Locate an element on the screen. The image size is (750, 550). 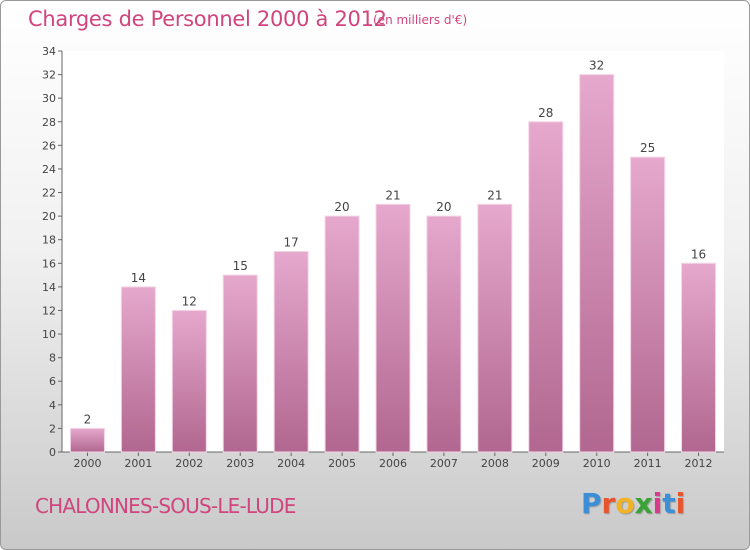
x-tick-label: 2008 is located at coordinates (495, 463).